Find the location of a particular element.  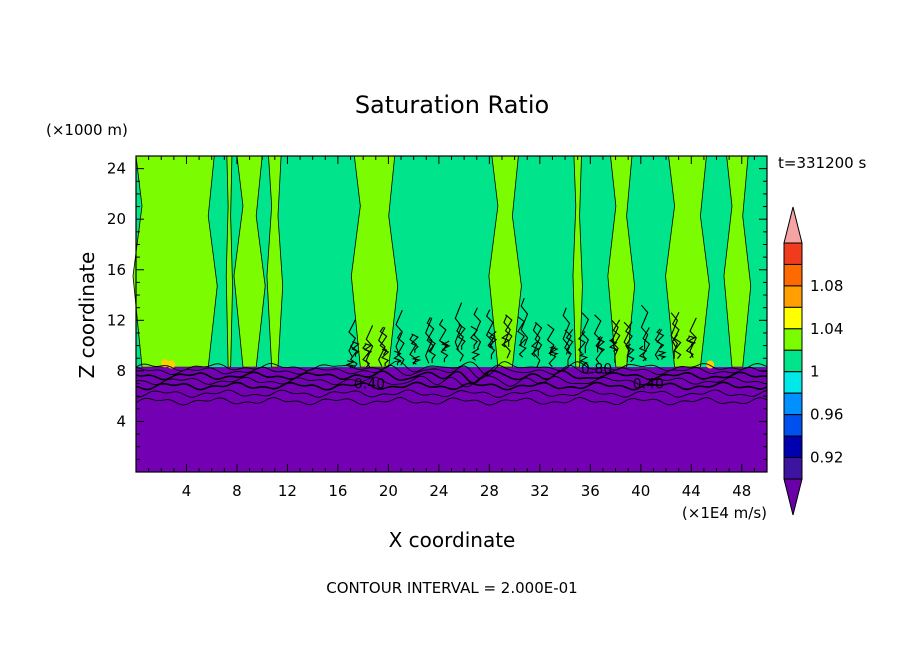

colorbar-label: 1.04 is located at coordinates (826, 329).